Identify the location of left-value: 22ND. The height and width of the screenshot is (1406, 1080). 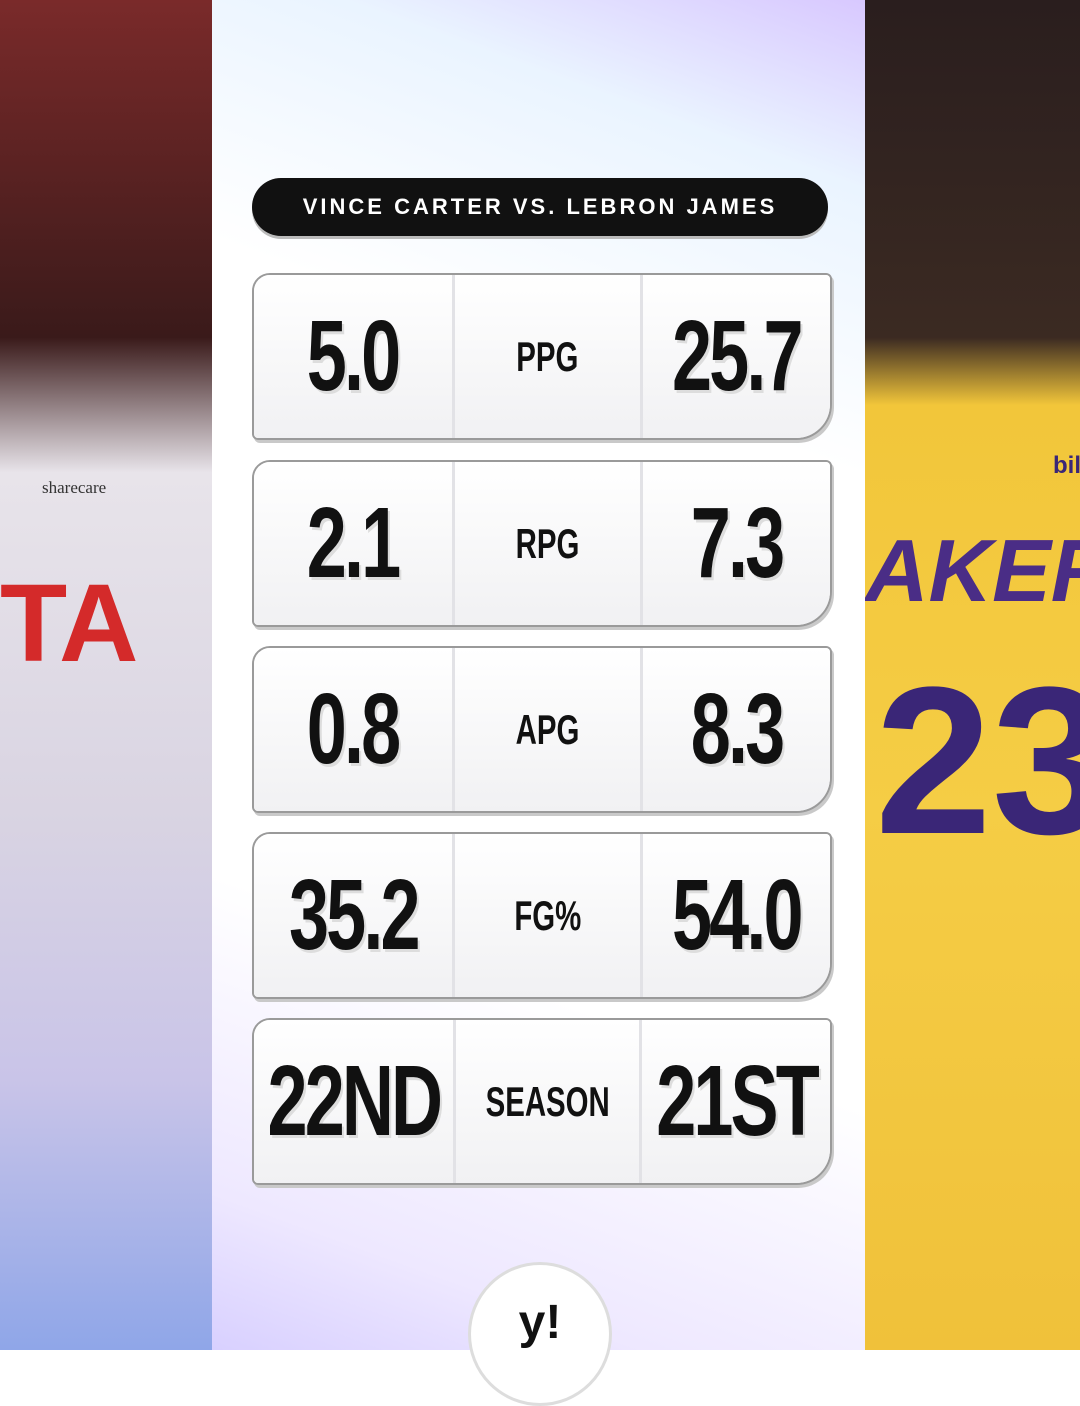
(354, 1101).